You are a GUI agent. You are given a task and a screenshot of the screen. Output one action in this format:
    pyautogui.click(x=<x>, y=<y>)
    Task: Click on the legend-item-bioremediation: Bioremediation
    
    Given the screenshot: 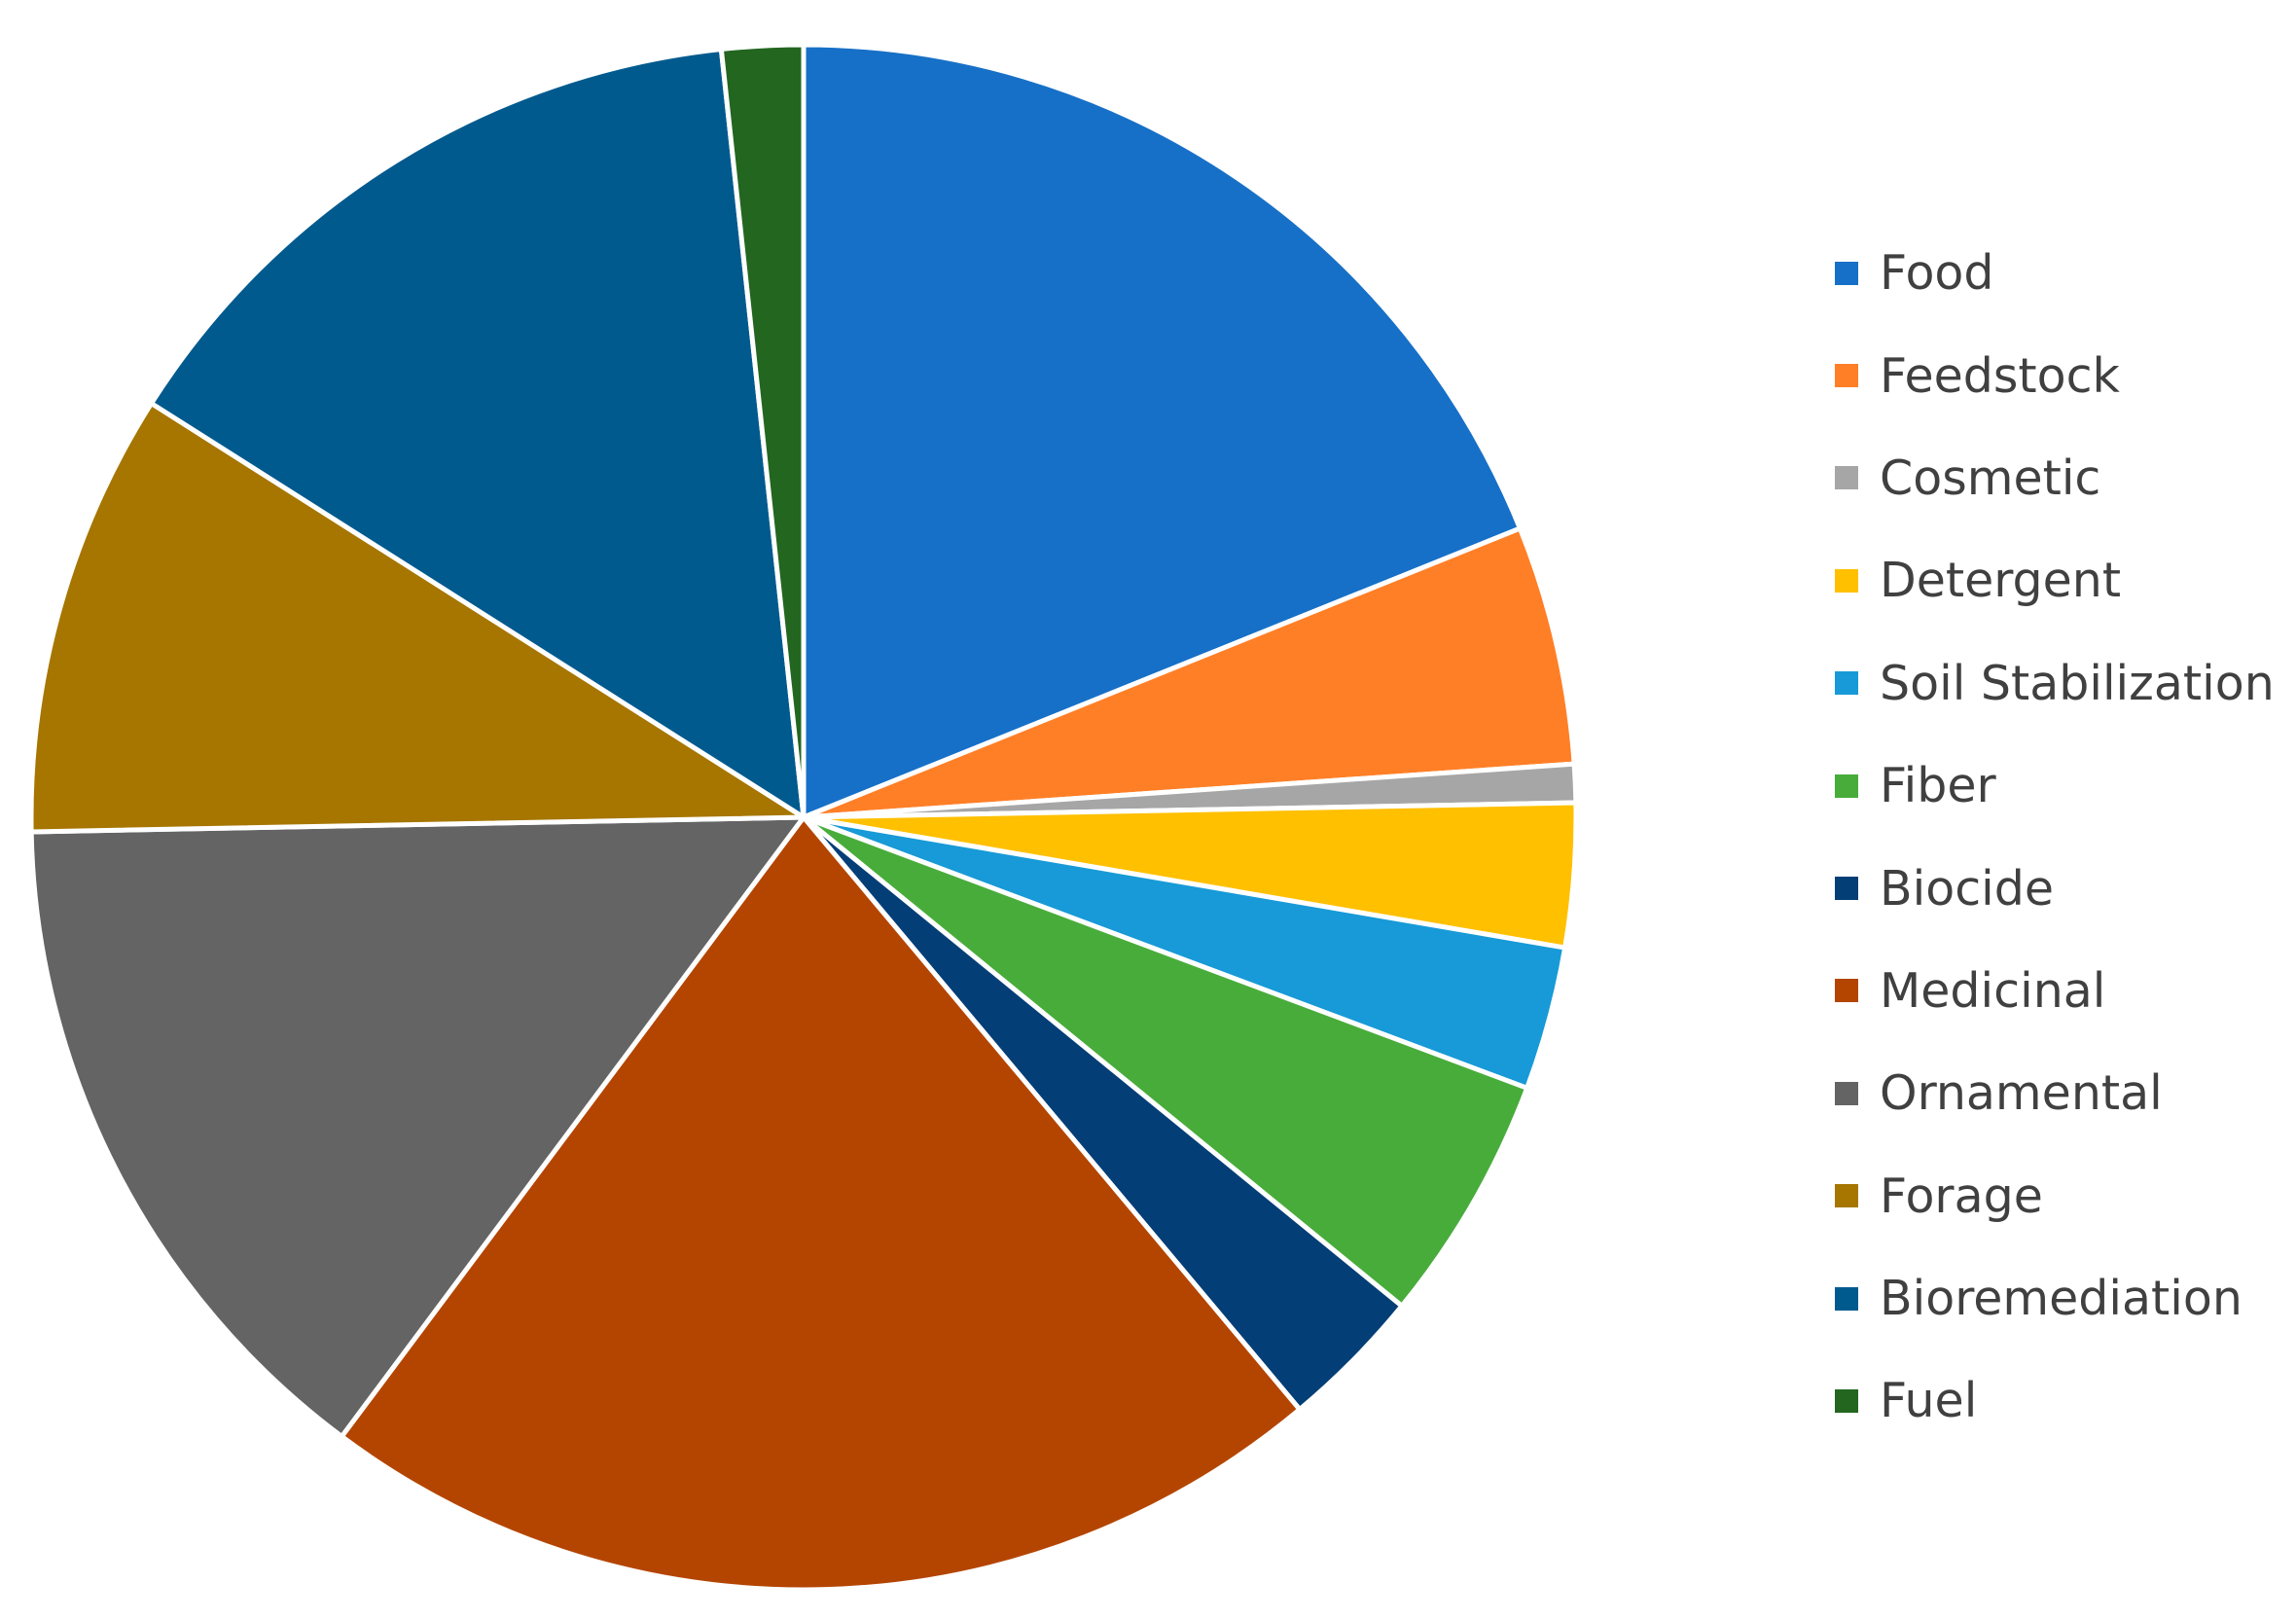 What is the action you would take?
    pyautogui.click(x=2058, y=1298)
    